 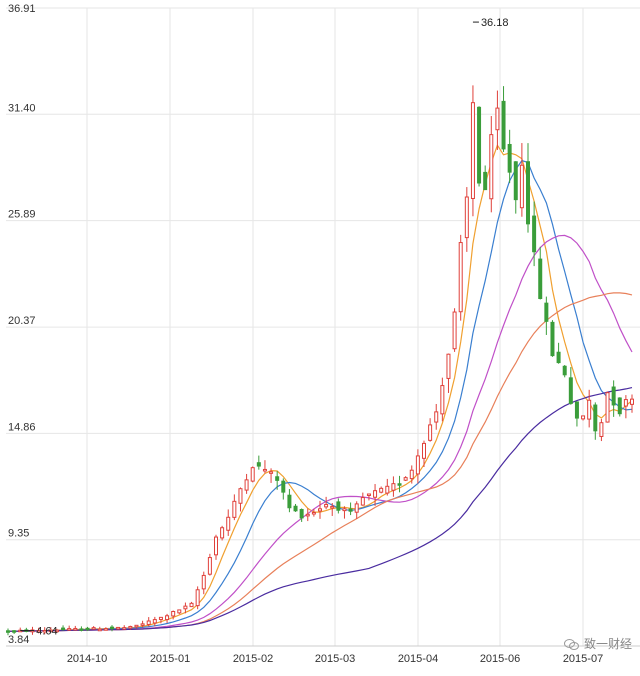 What do you see at coordinates (18, 640) in the screenshot?
I see `y-tick-label: 3.84` at bounding box center [18, 640].